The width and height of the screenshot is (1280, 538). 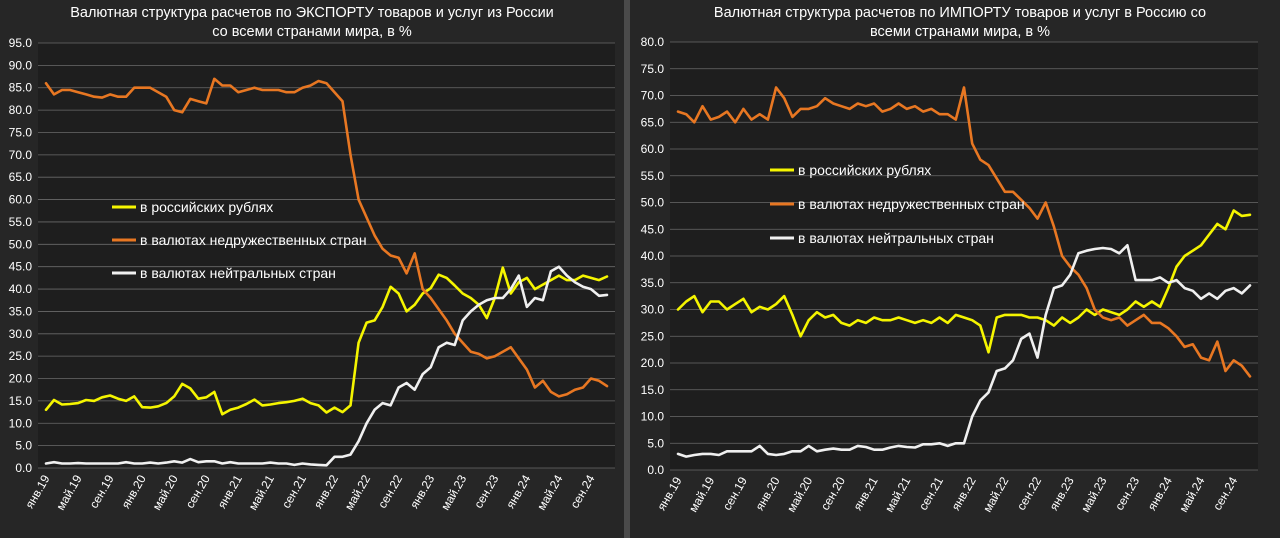 I want to click on chart-subtitle: всеми странами мира, в %, so click(x=960, y=32).